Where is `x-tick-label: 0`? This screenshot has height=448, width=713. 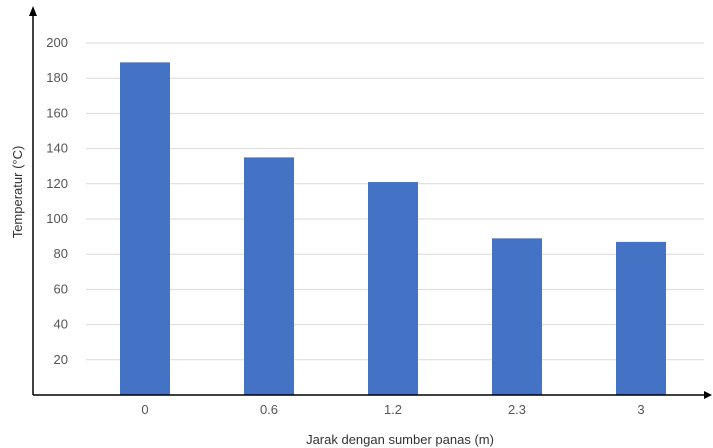
x-tick-label: 0 is located at coordinates (144, 409).